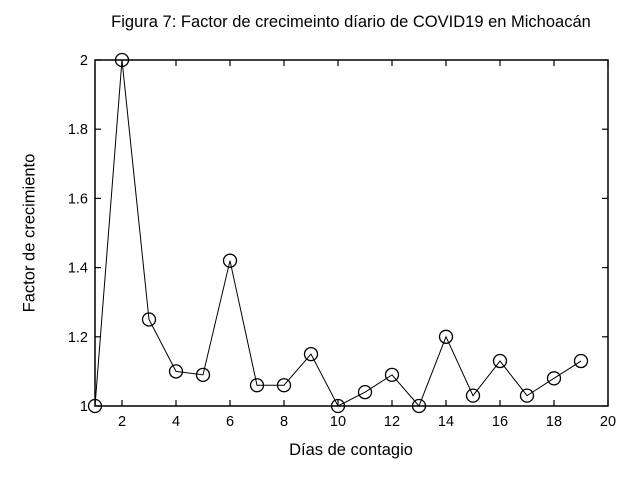 Image resolution: width=640 pixels, height=480 pixels. I want to click on x-tick-label: 12, so click(392, 422).